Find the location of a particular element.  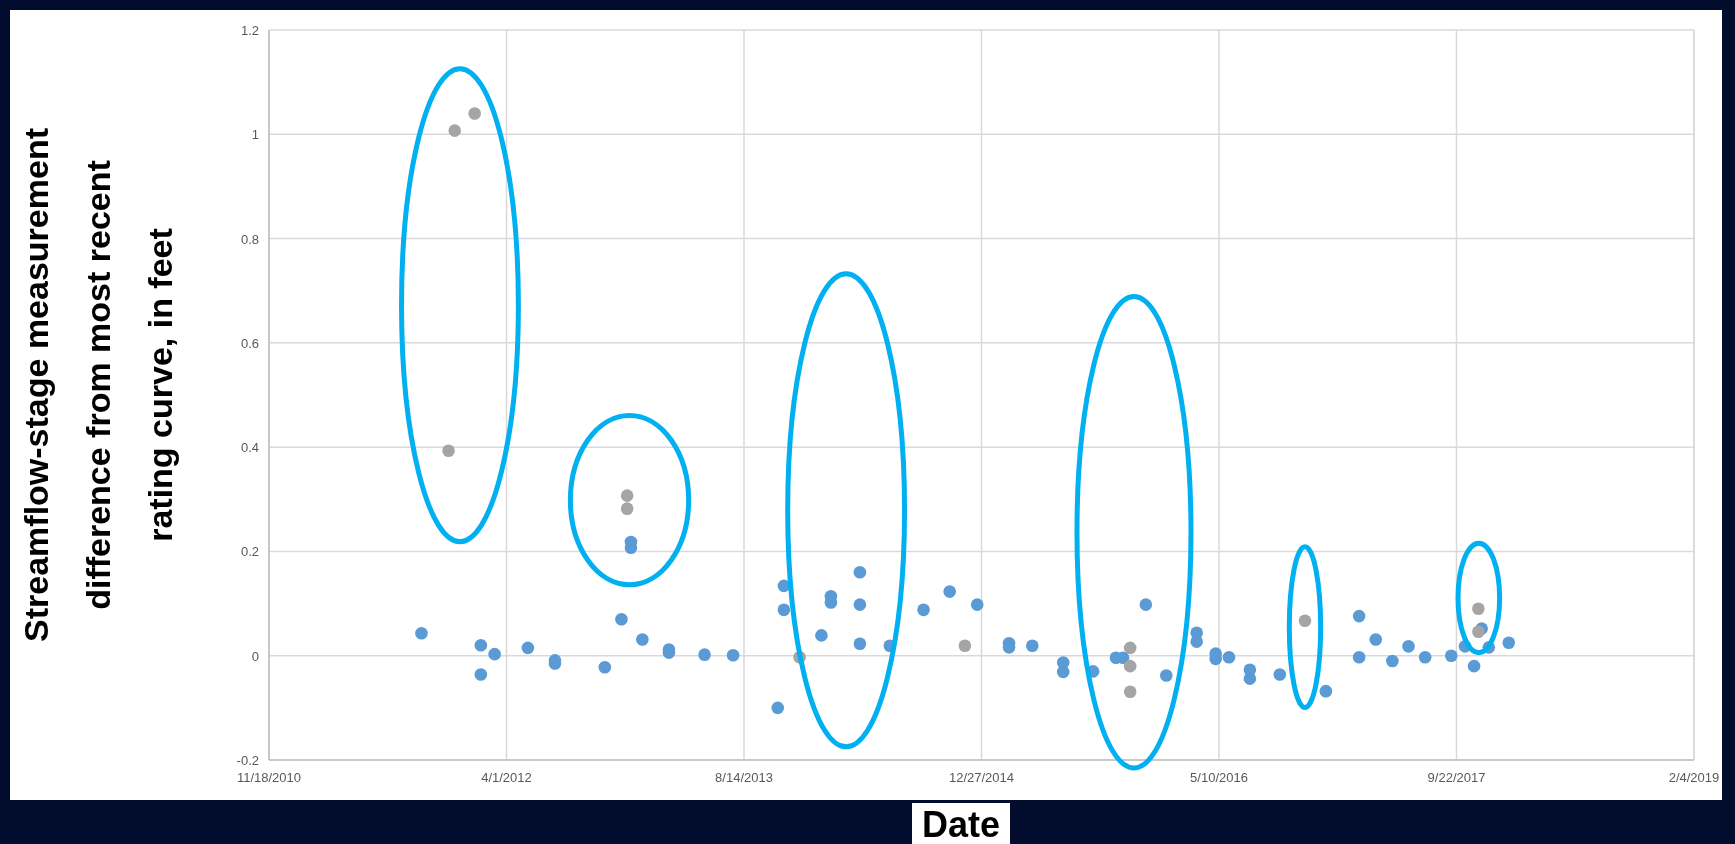

y-tick-label: 0.6 is located at coordinates (249, 343).